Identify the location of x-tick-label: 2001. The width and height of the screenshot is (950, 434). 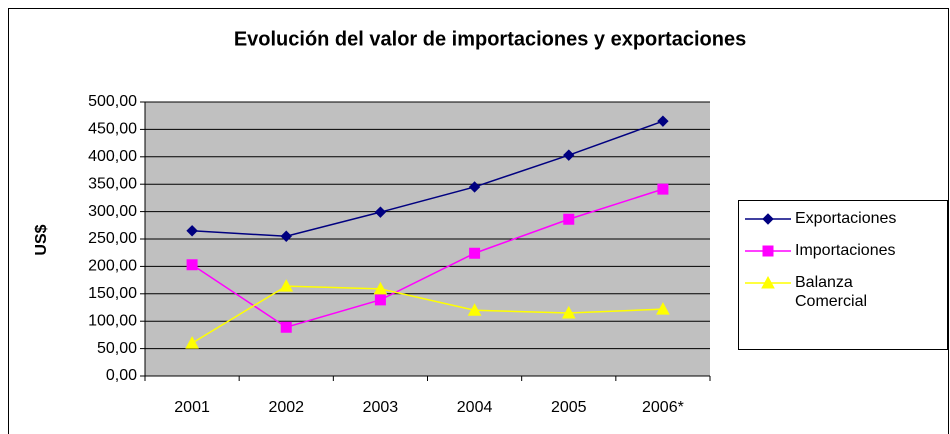
(192, 407).